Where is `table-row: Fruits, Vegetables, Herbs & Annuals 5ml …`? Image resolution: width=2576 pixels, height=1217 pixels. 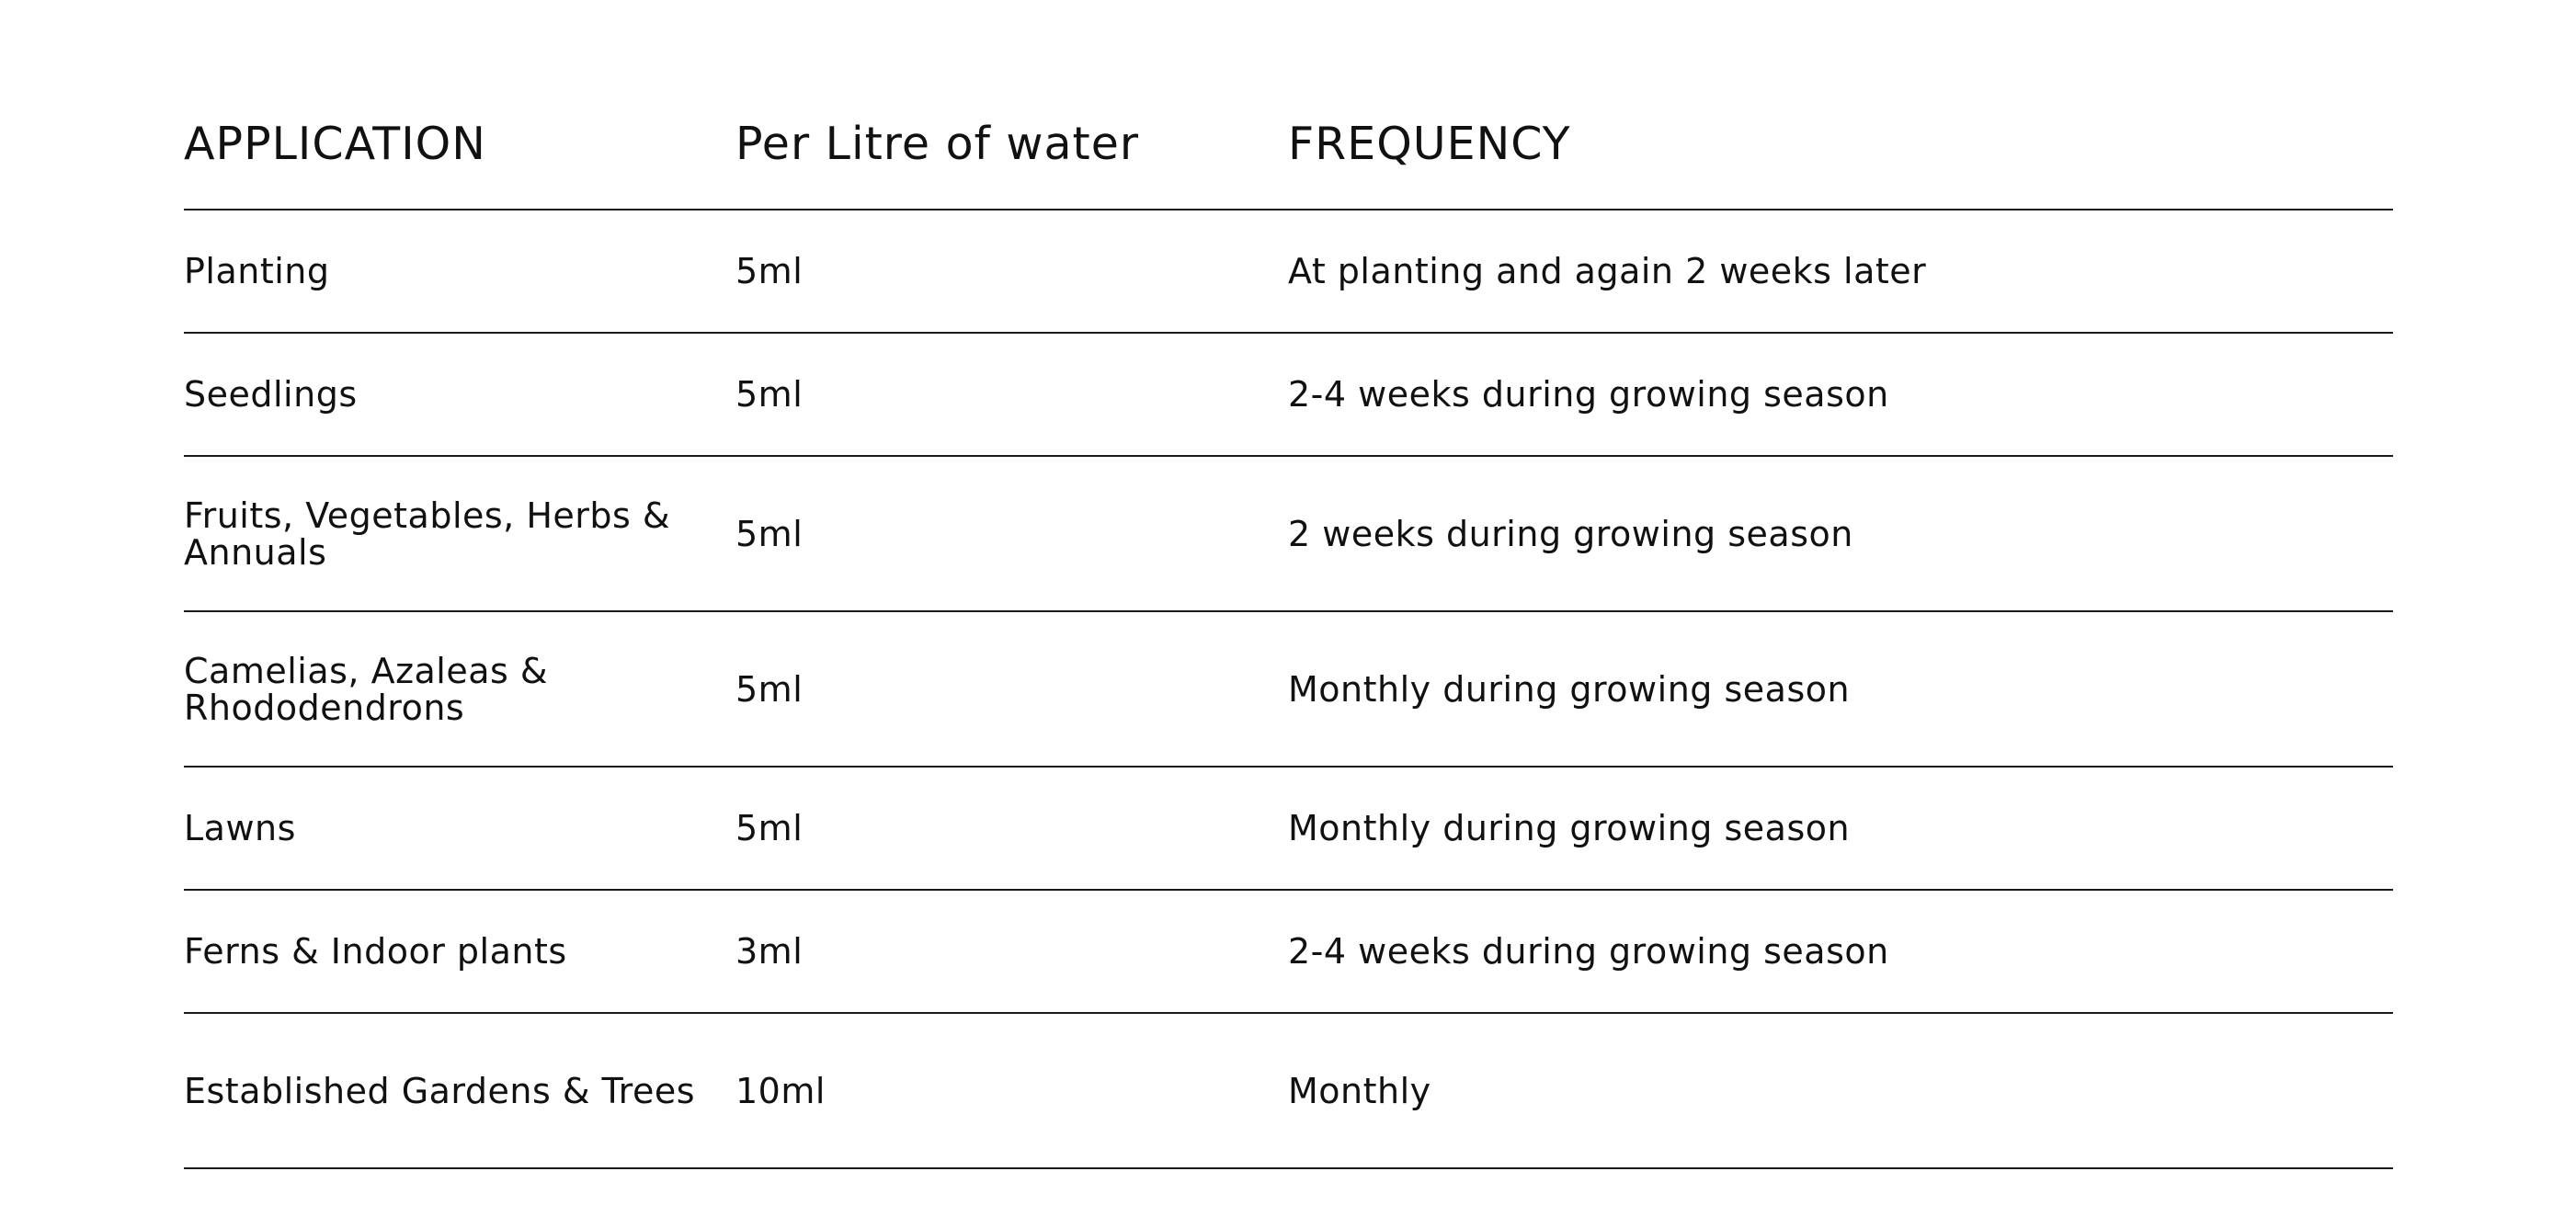 table-row: Fruits, Vegetables, Herbs & Annuals 5ml … is located at coordinates (1288, 534).